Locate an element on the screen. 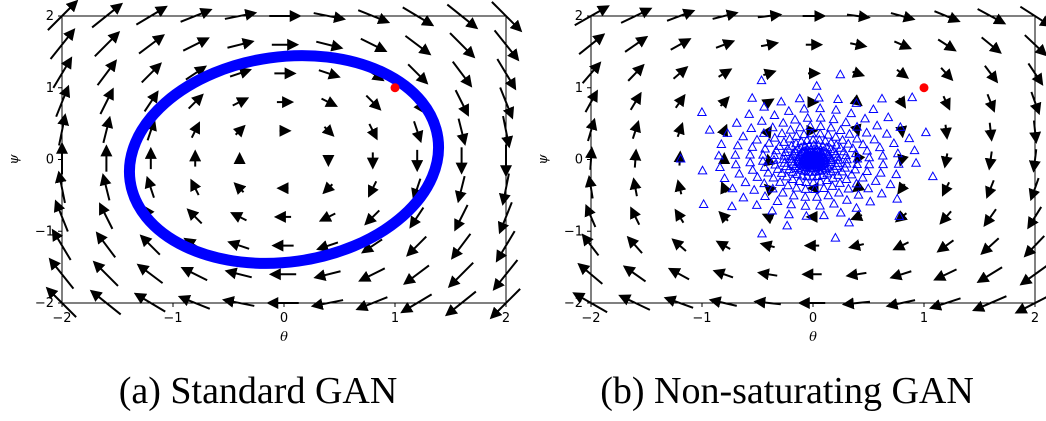 The width and height of the screenshot is (1046, 421). y-tick-label: 0 is located at coordinates (50, 160).